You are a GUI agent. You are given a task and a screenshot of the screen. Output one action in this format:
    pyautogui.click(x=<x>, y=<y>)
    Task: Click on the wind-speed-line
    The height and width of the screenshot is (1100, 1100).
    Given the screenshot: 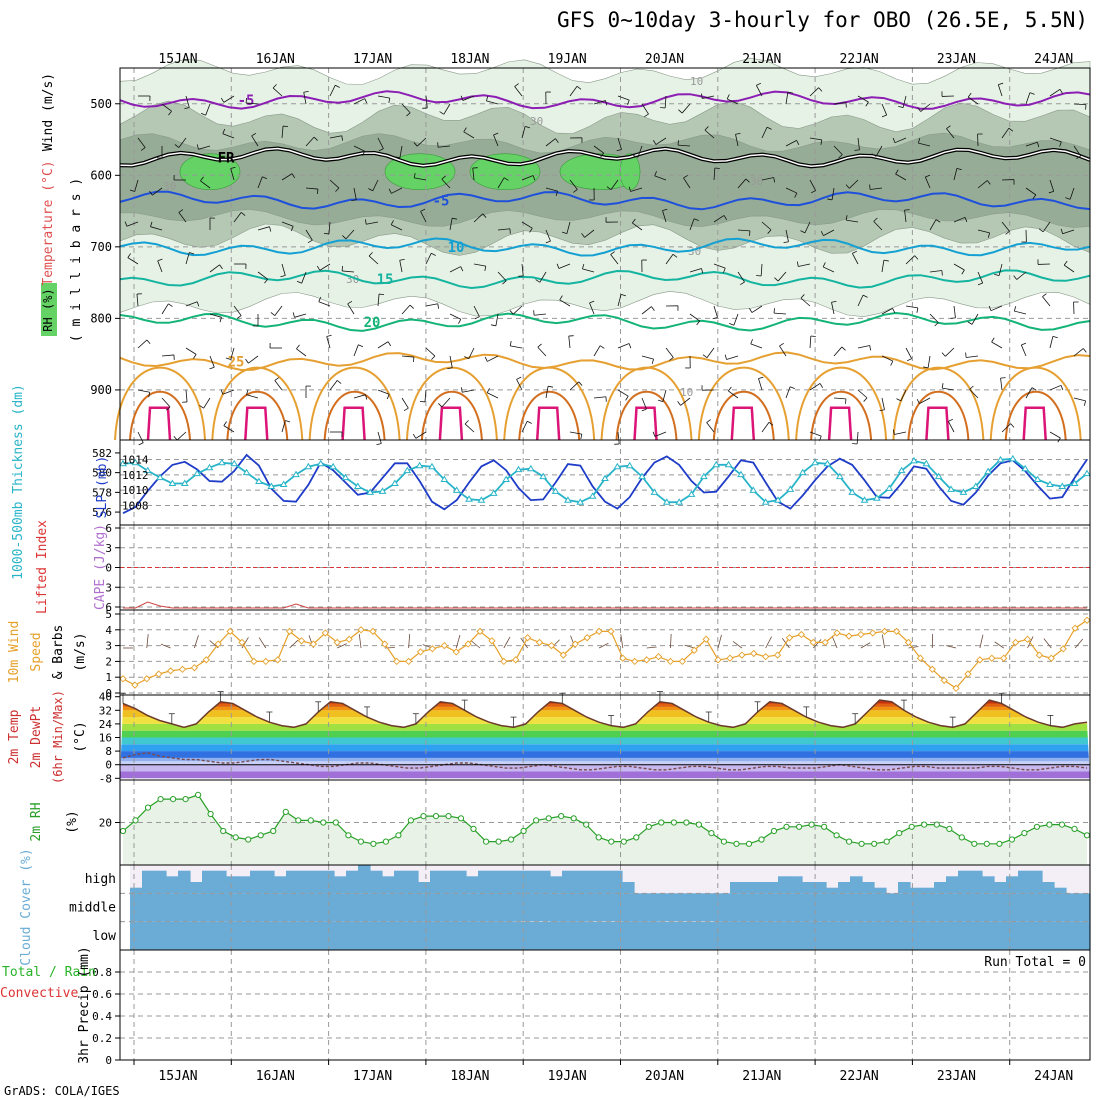 What is the action you would take?
    pyautogui.click(x=605, y=654)
    